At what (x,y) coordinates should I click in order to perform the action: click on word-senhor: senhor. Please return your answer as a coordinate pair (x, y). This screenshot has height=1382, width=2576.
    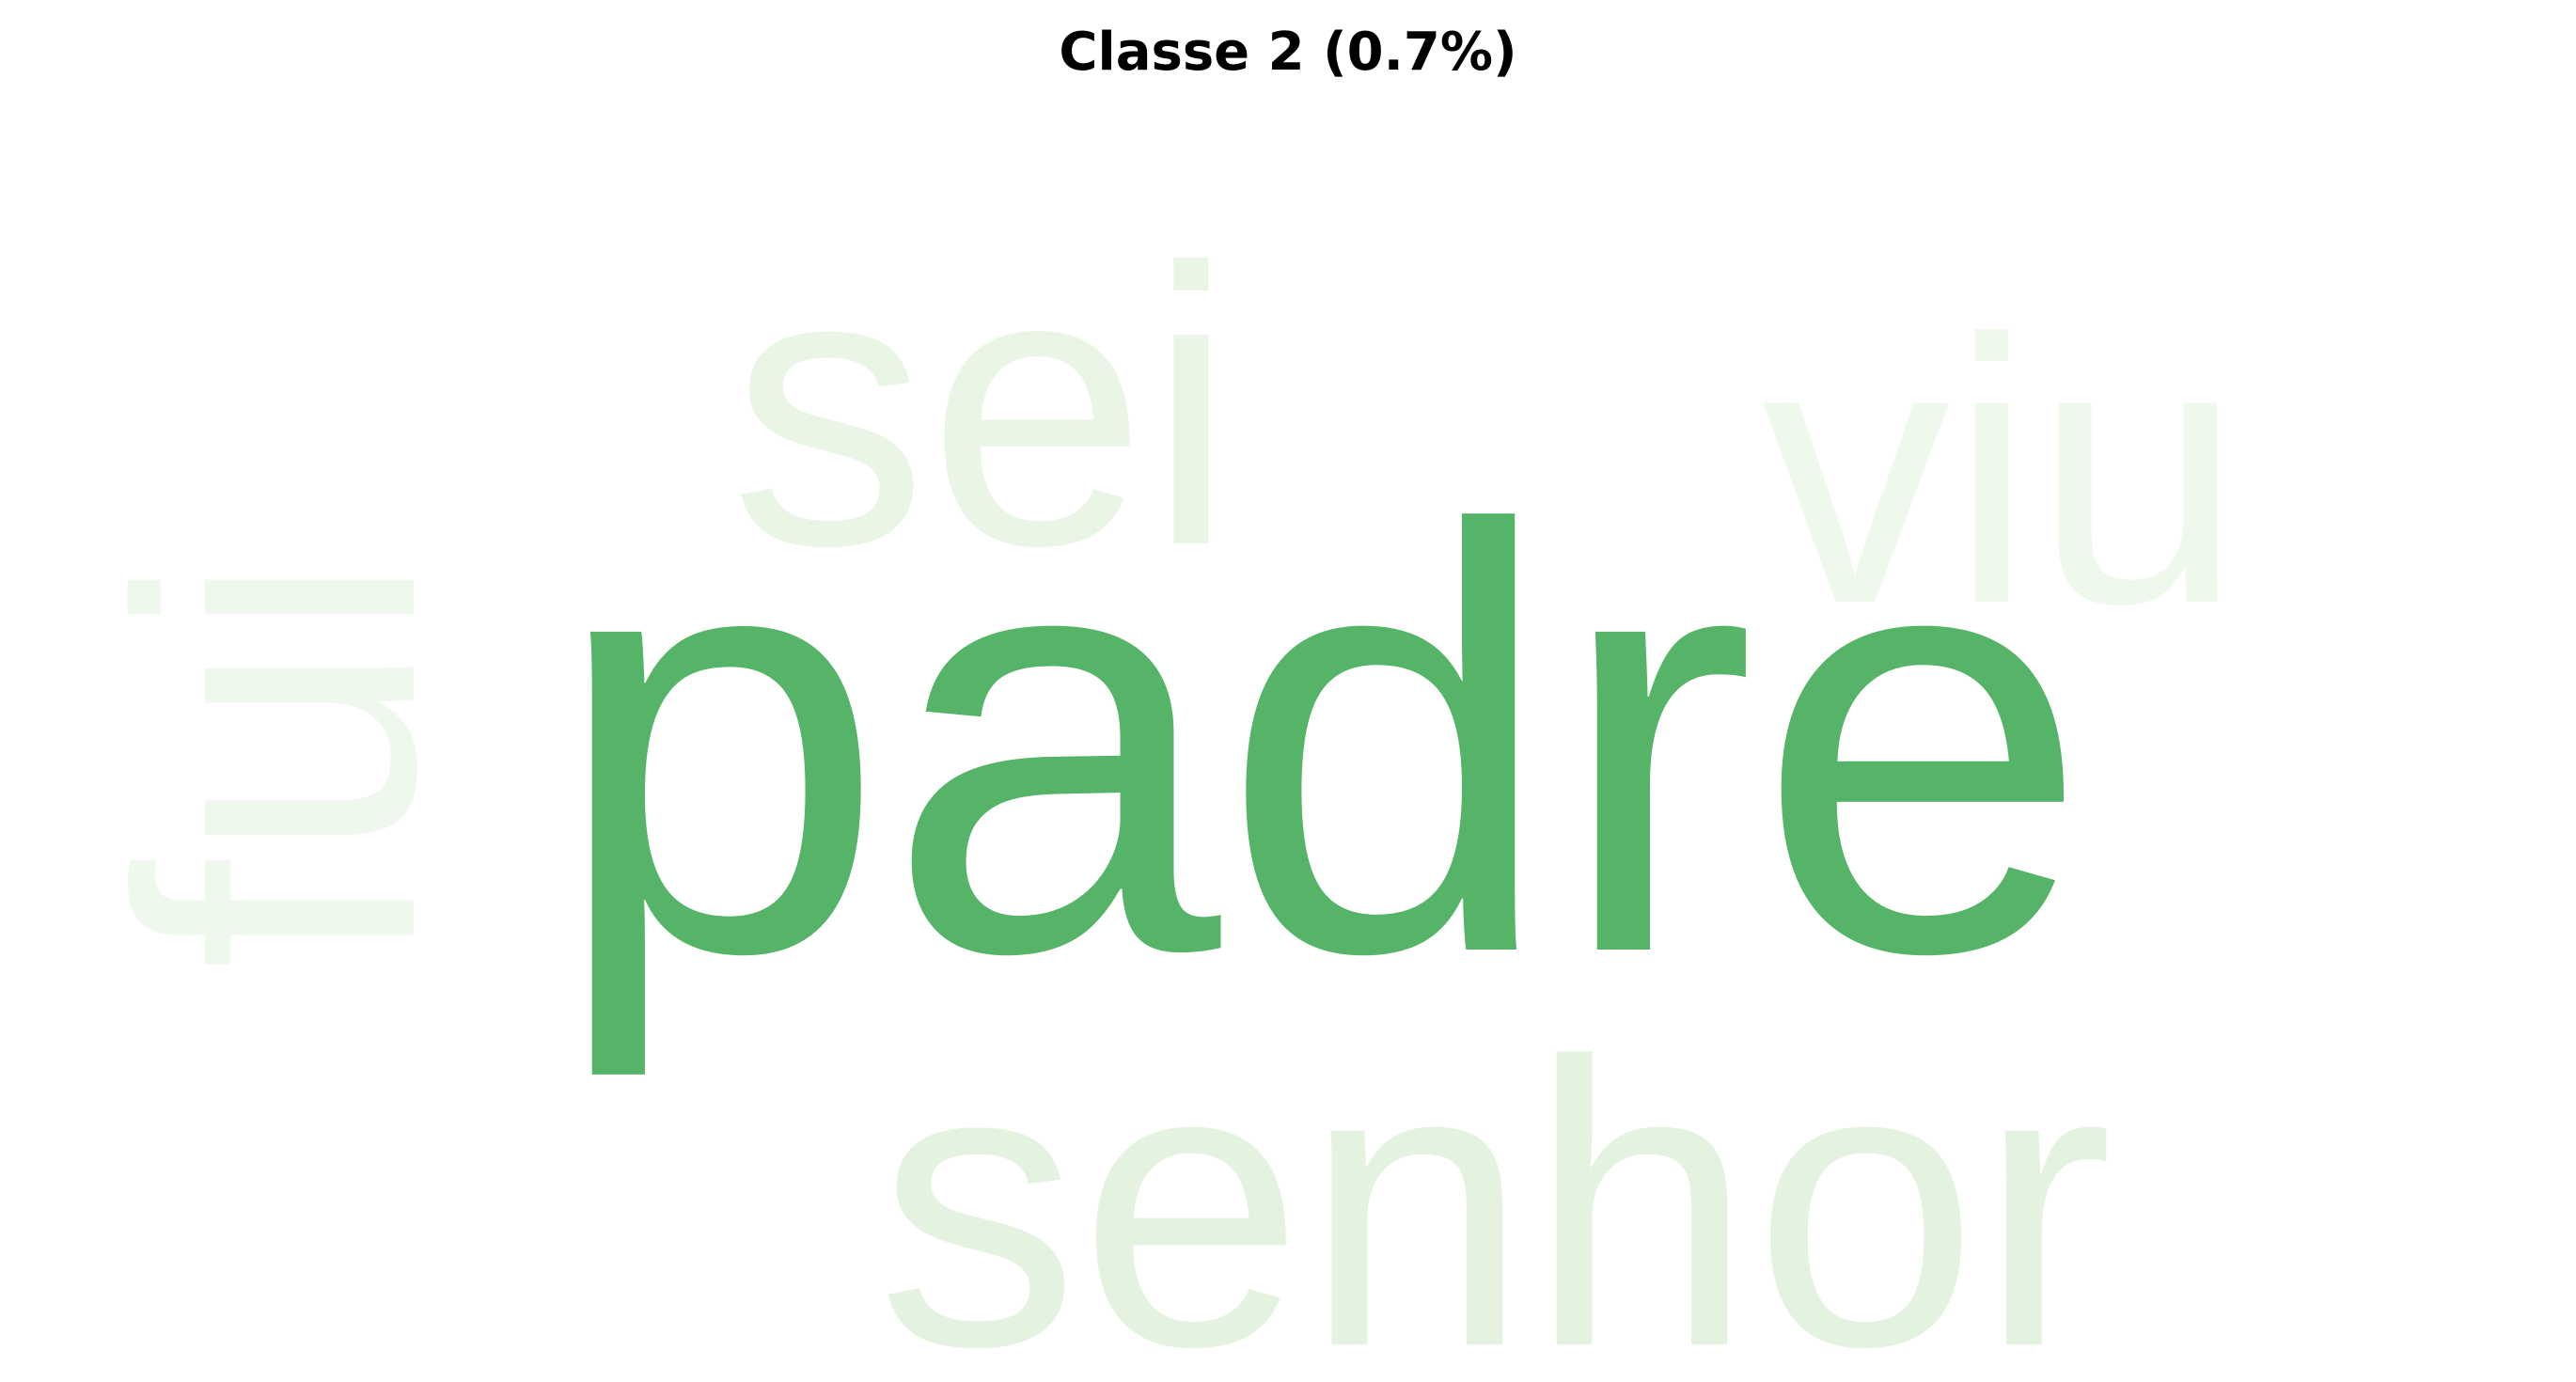
    Looking at the image, I should click on (1495, 1181).